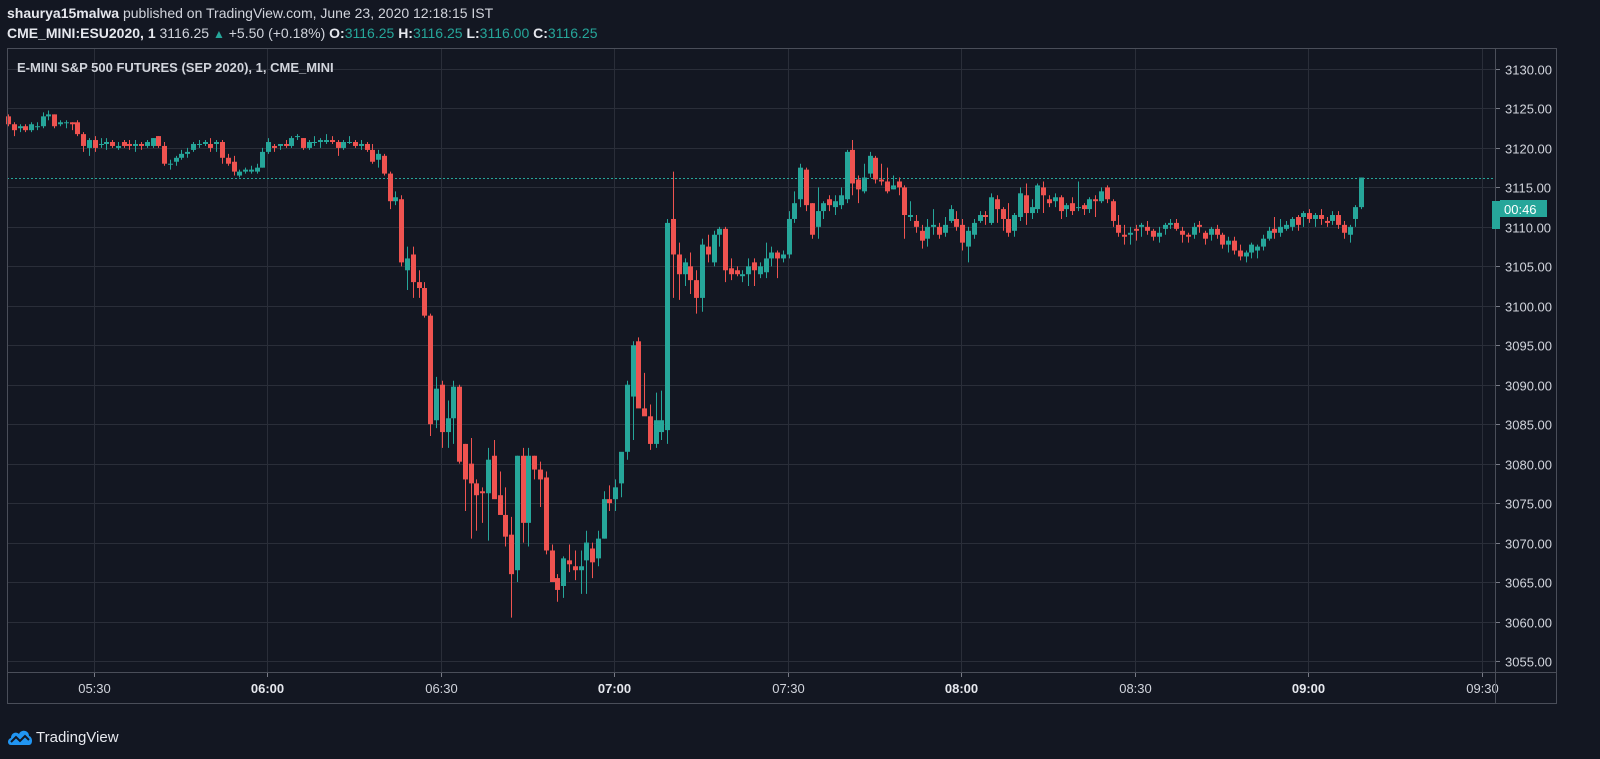  Describe the element at coordinates (63, 737) in the screenshot. I see `tradingview-logo: TradingView` at that location.